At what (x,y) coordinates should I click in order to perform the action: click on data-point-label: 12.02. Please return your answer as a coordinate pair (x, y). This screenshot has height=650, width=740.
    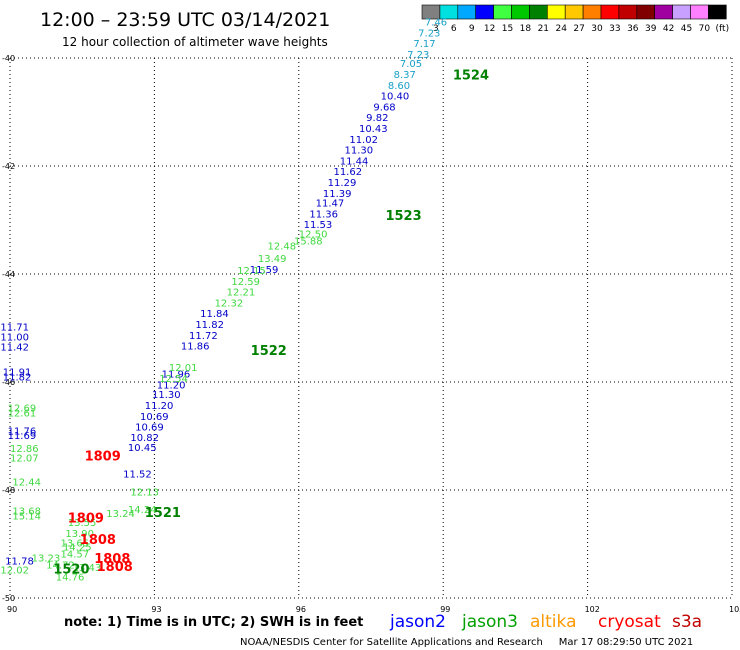
    Looking at the image, I should click on (14, 571).